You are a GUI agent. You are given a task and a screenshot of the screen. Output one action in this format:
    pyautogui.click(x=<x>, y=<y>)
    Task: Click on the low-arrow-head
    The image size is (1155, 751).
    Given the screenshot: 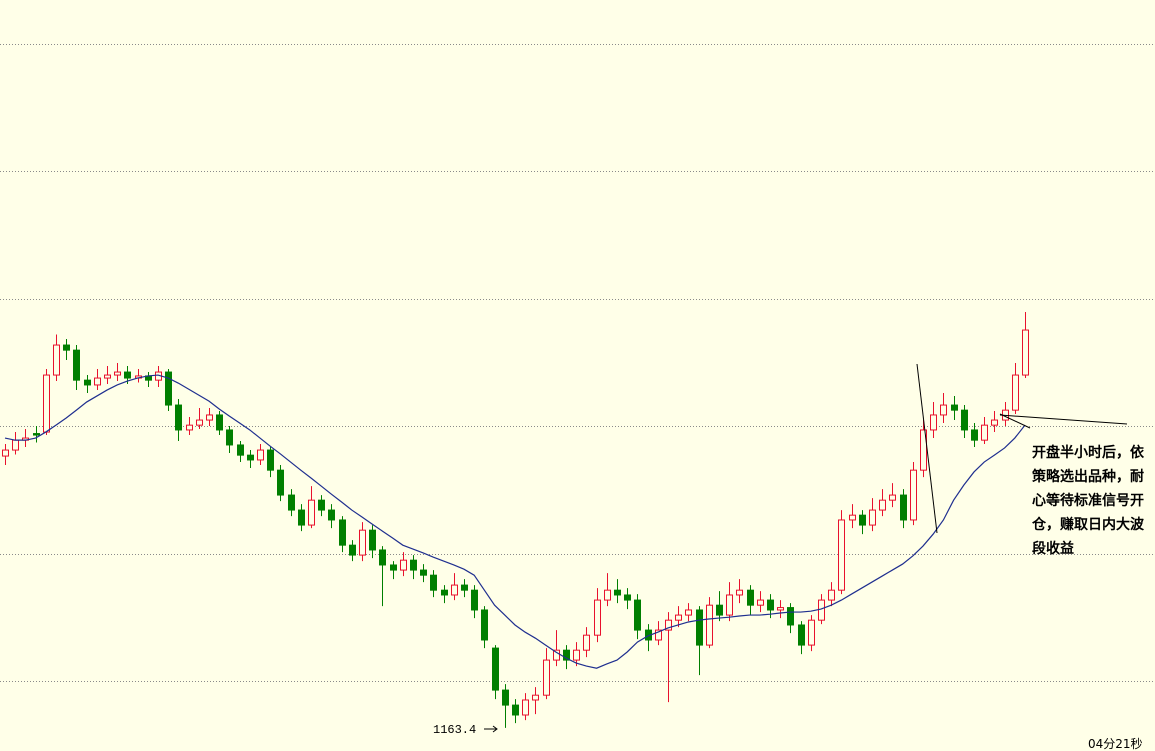 What is the action you would take?
    pyautogui.click(x=495, y=729)
    